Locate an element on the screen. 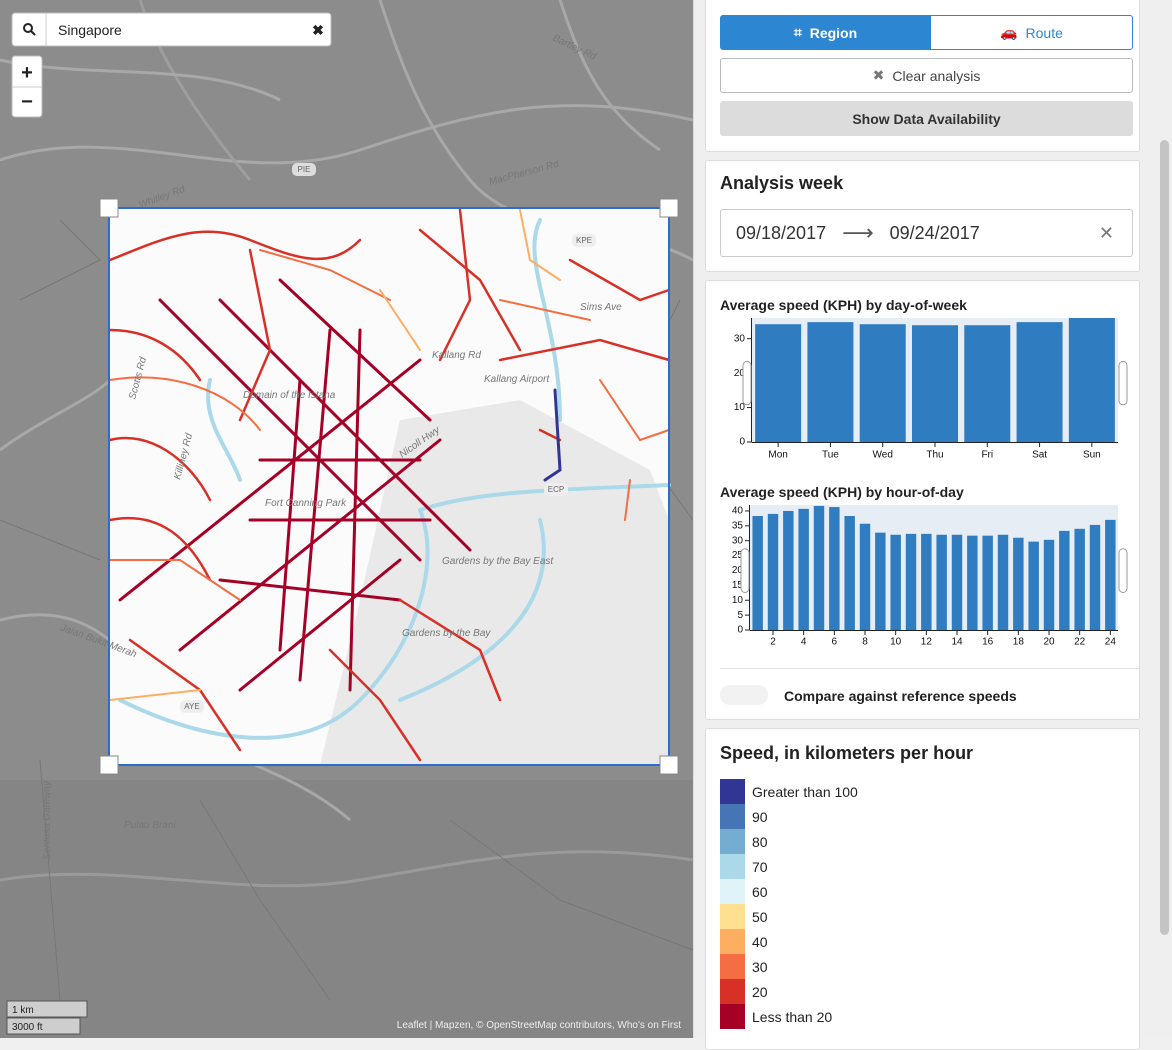 The height and width of the screenshot is (1050, 1172). legend-item: Greater than 100 is located at coordinates (789, 791).